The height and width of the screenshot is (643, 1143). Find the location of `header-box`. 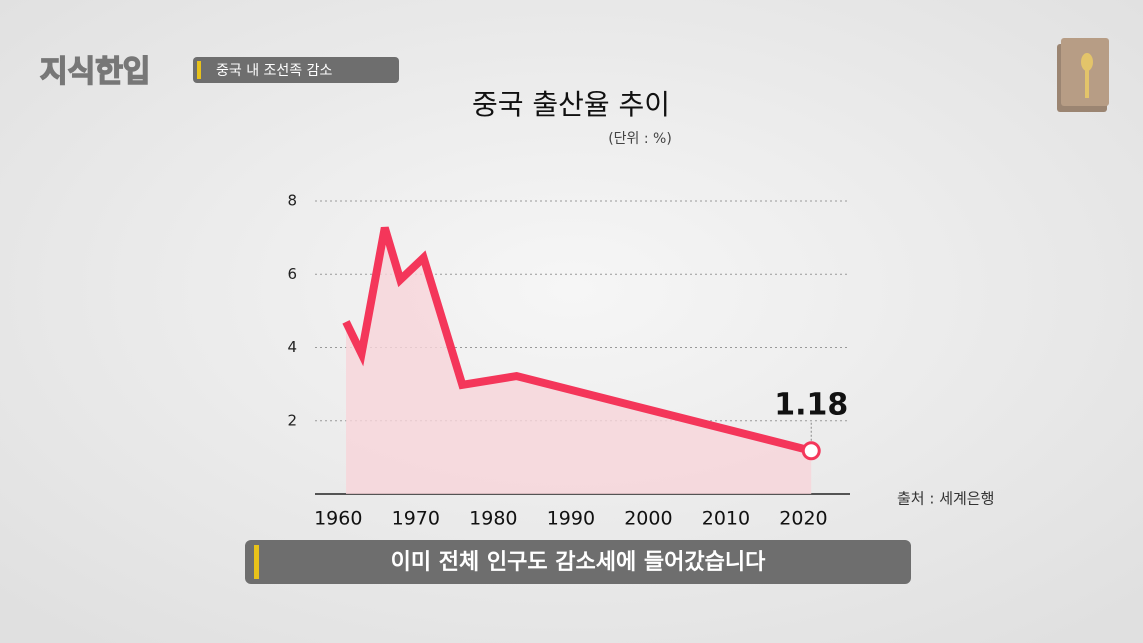

header-box is located at coordinates (296, 70).